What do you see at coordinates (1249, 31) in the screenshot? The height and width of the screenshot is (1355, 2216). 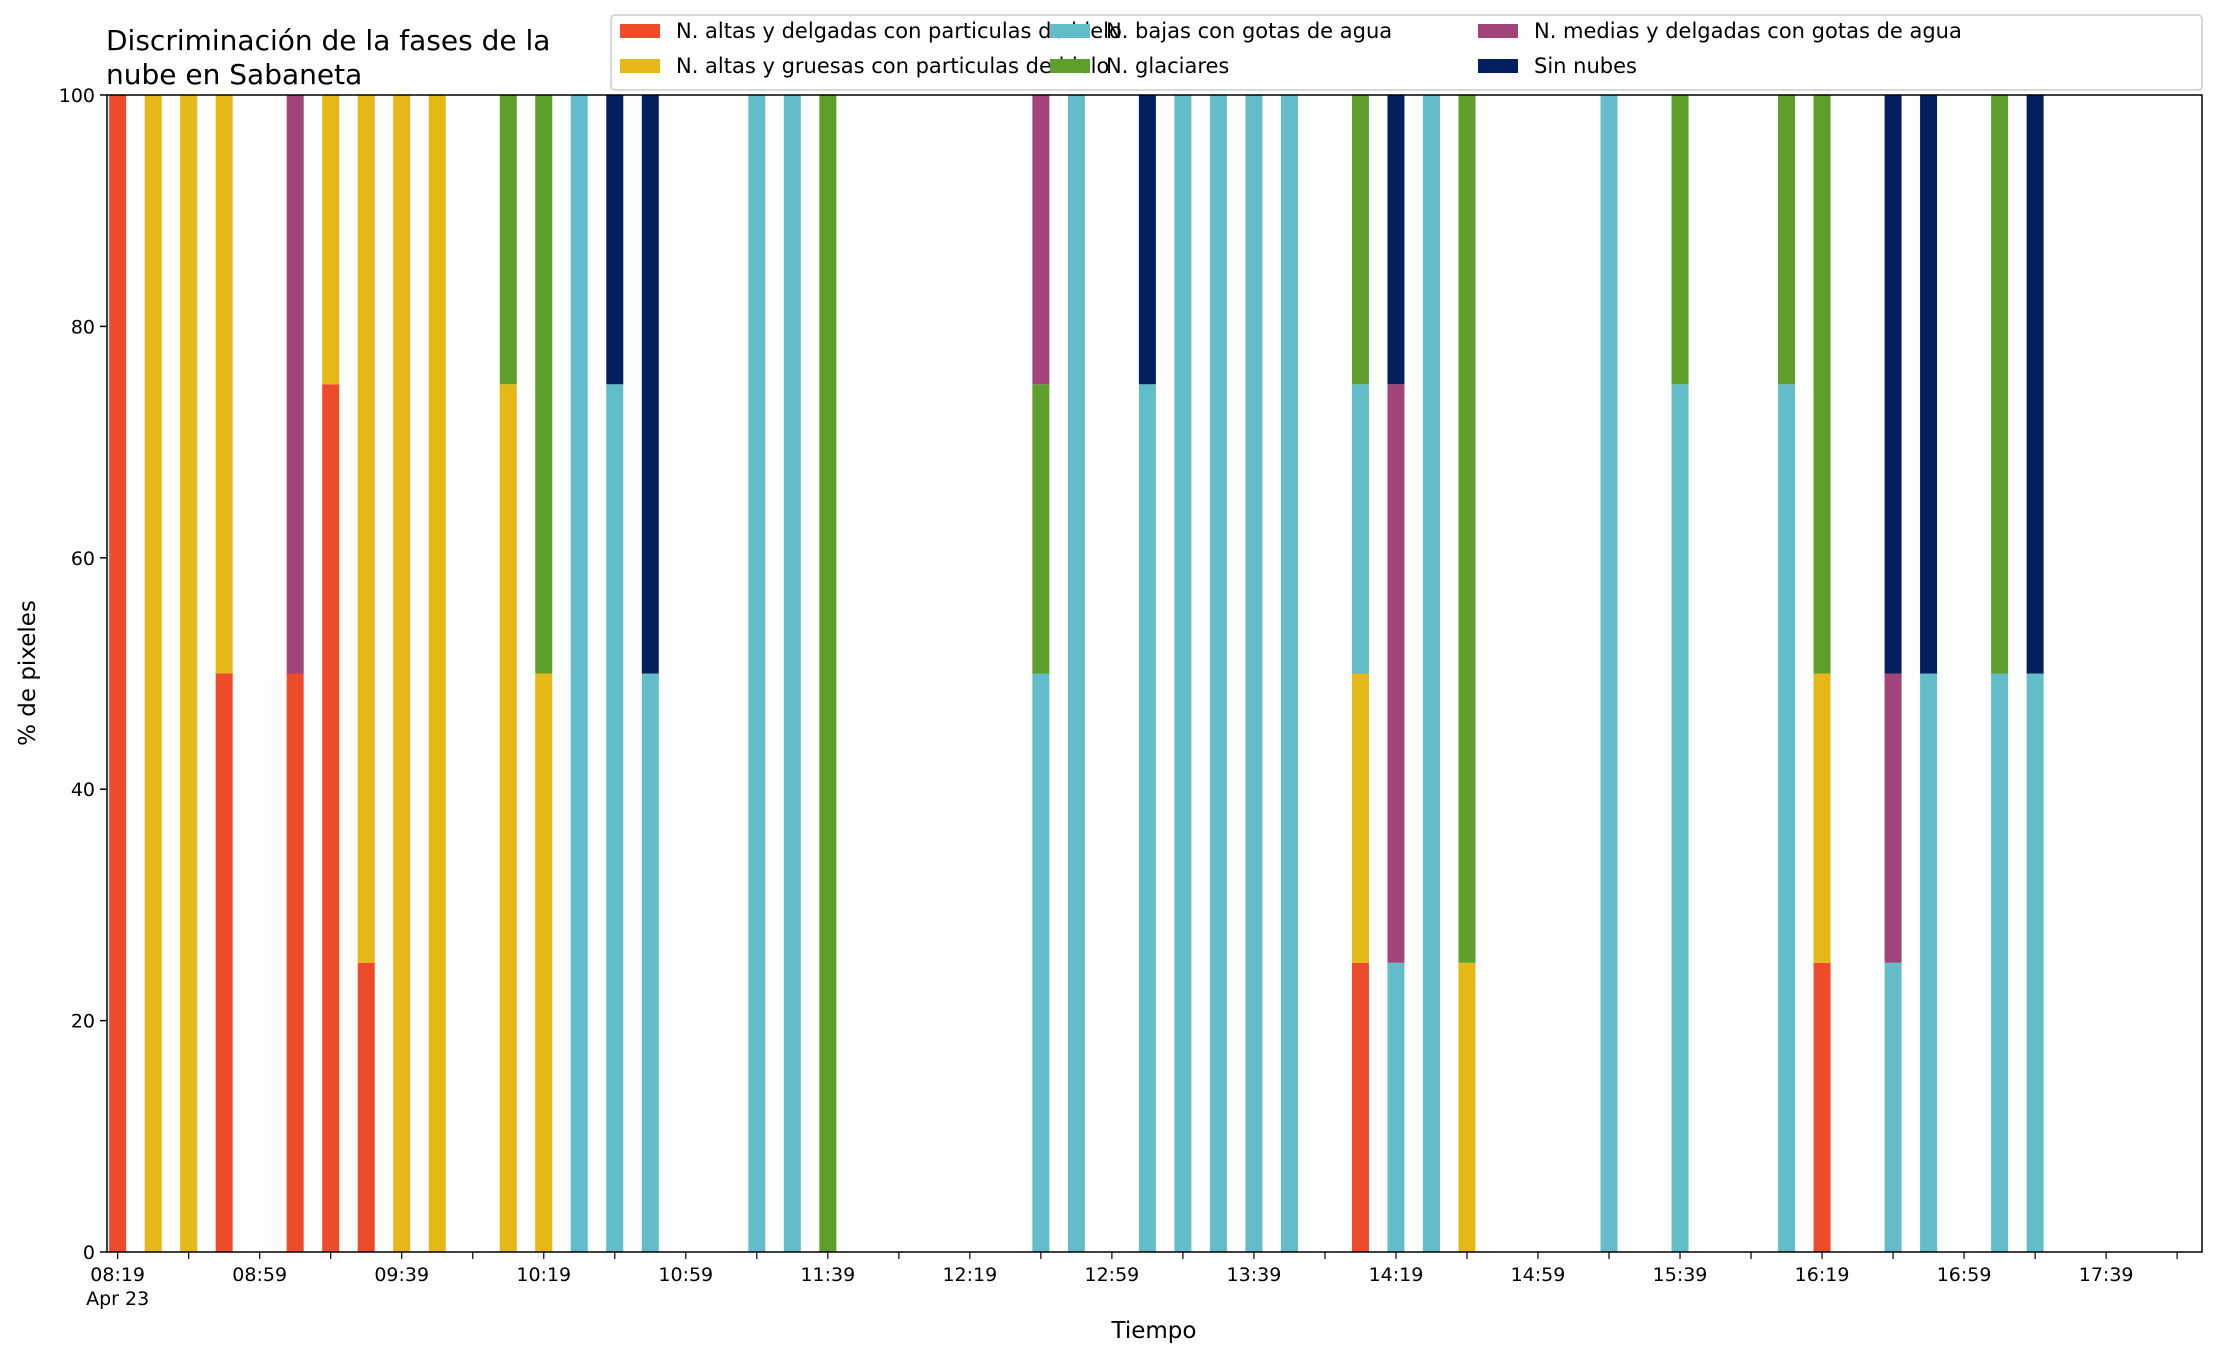 I see `legend-label-2: N. bajas con gotas de agua` at bounding box center [1249, 31].